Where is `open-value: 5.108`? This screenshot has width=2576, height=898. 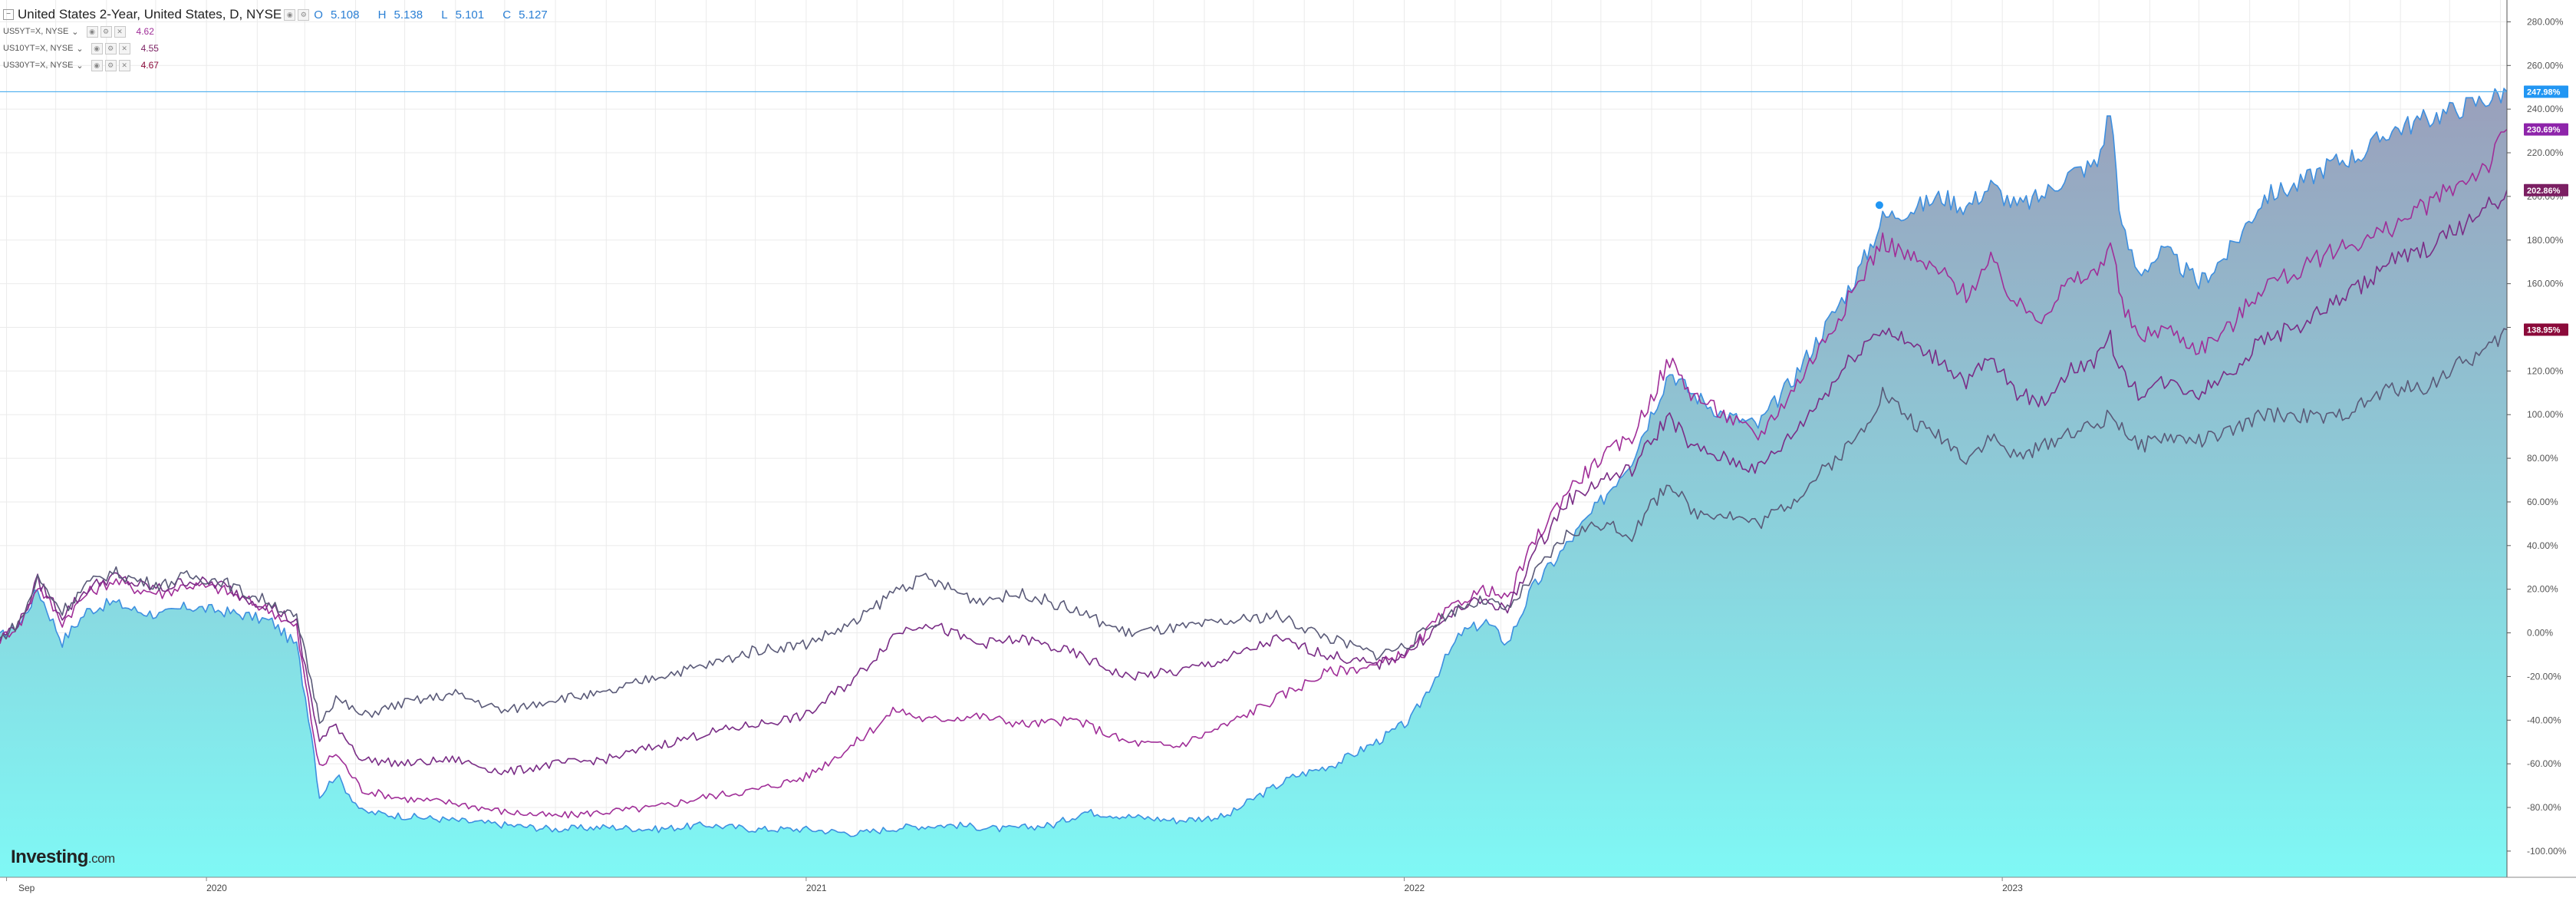 open-value: 5.108 is located at coordinates (345, 15).